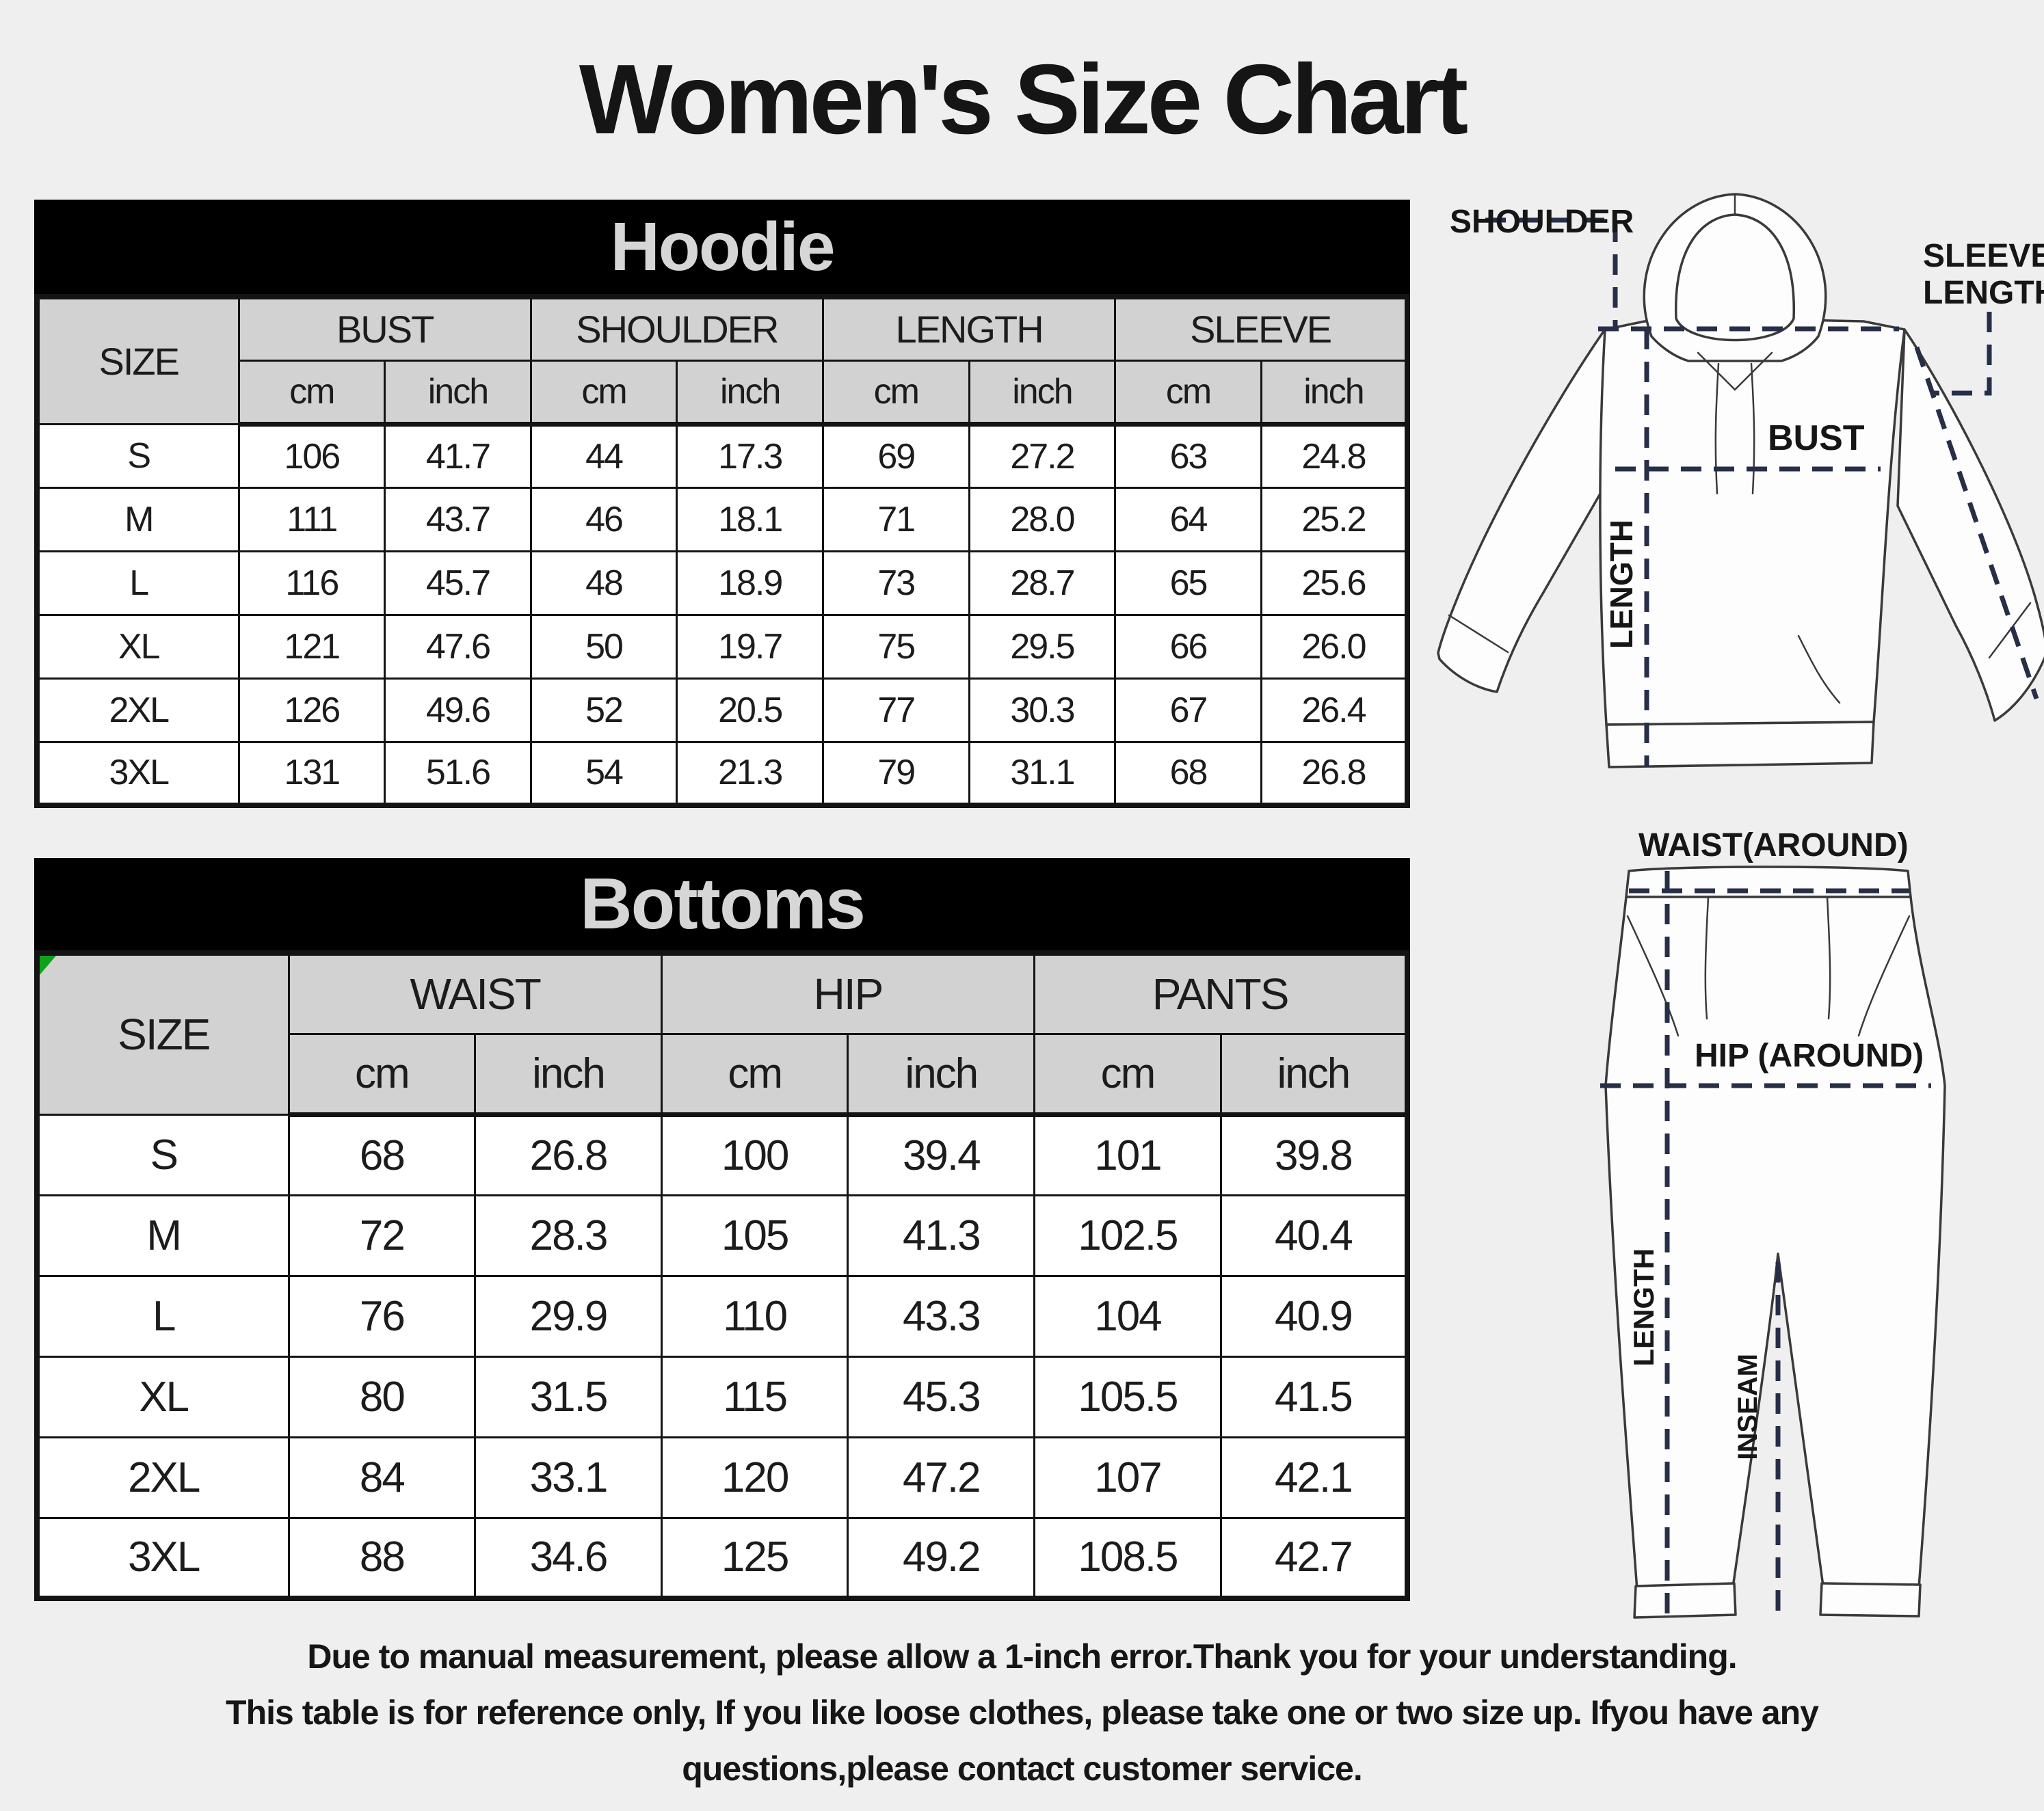 Image resolution: width=2044 pixels, height=1811 pixels. What do you see at coordinates (750, 646) in the screenshot?
I see `value-cell: 19.7` at bounding box center [750, 646].